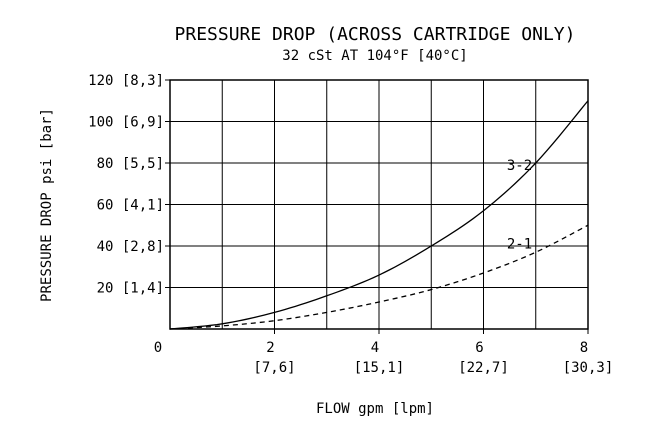 The width and height of the screenshot is (651, 425). Describe the element at coordinates (584, 348) in the screenshot. I see `x-tick-label: 8` at that location.